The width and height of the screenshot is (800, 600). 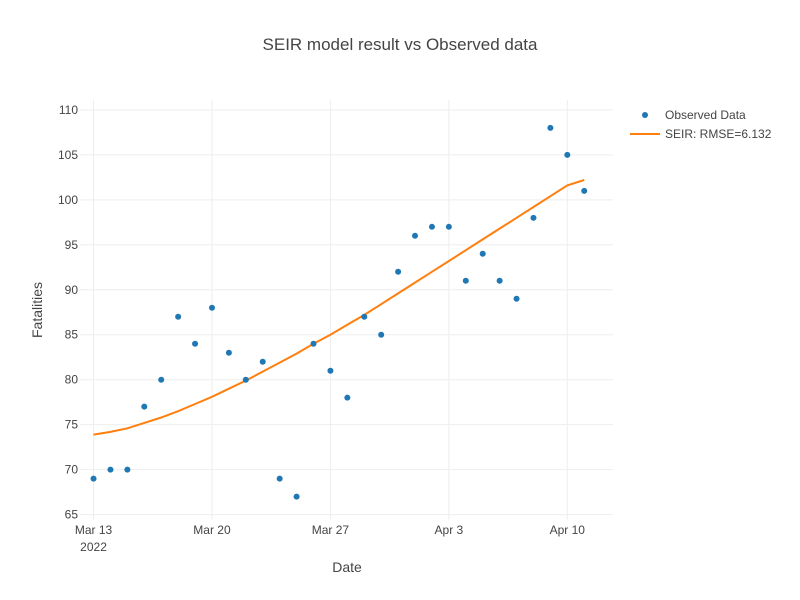 What do you see at coordinates (705, 115) in the screenshot?
I see `legend-item-label: Observed Data` at bounding box center [705, 115].